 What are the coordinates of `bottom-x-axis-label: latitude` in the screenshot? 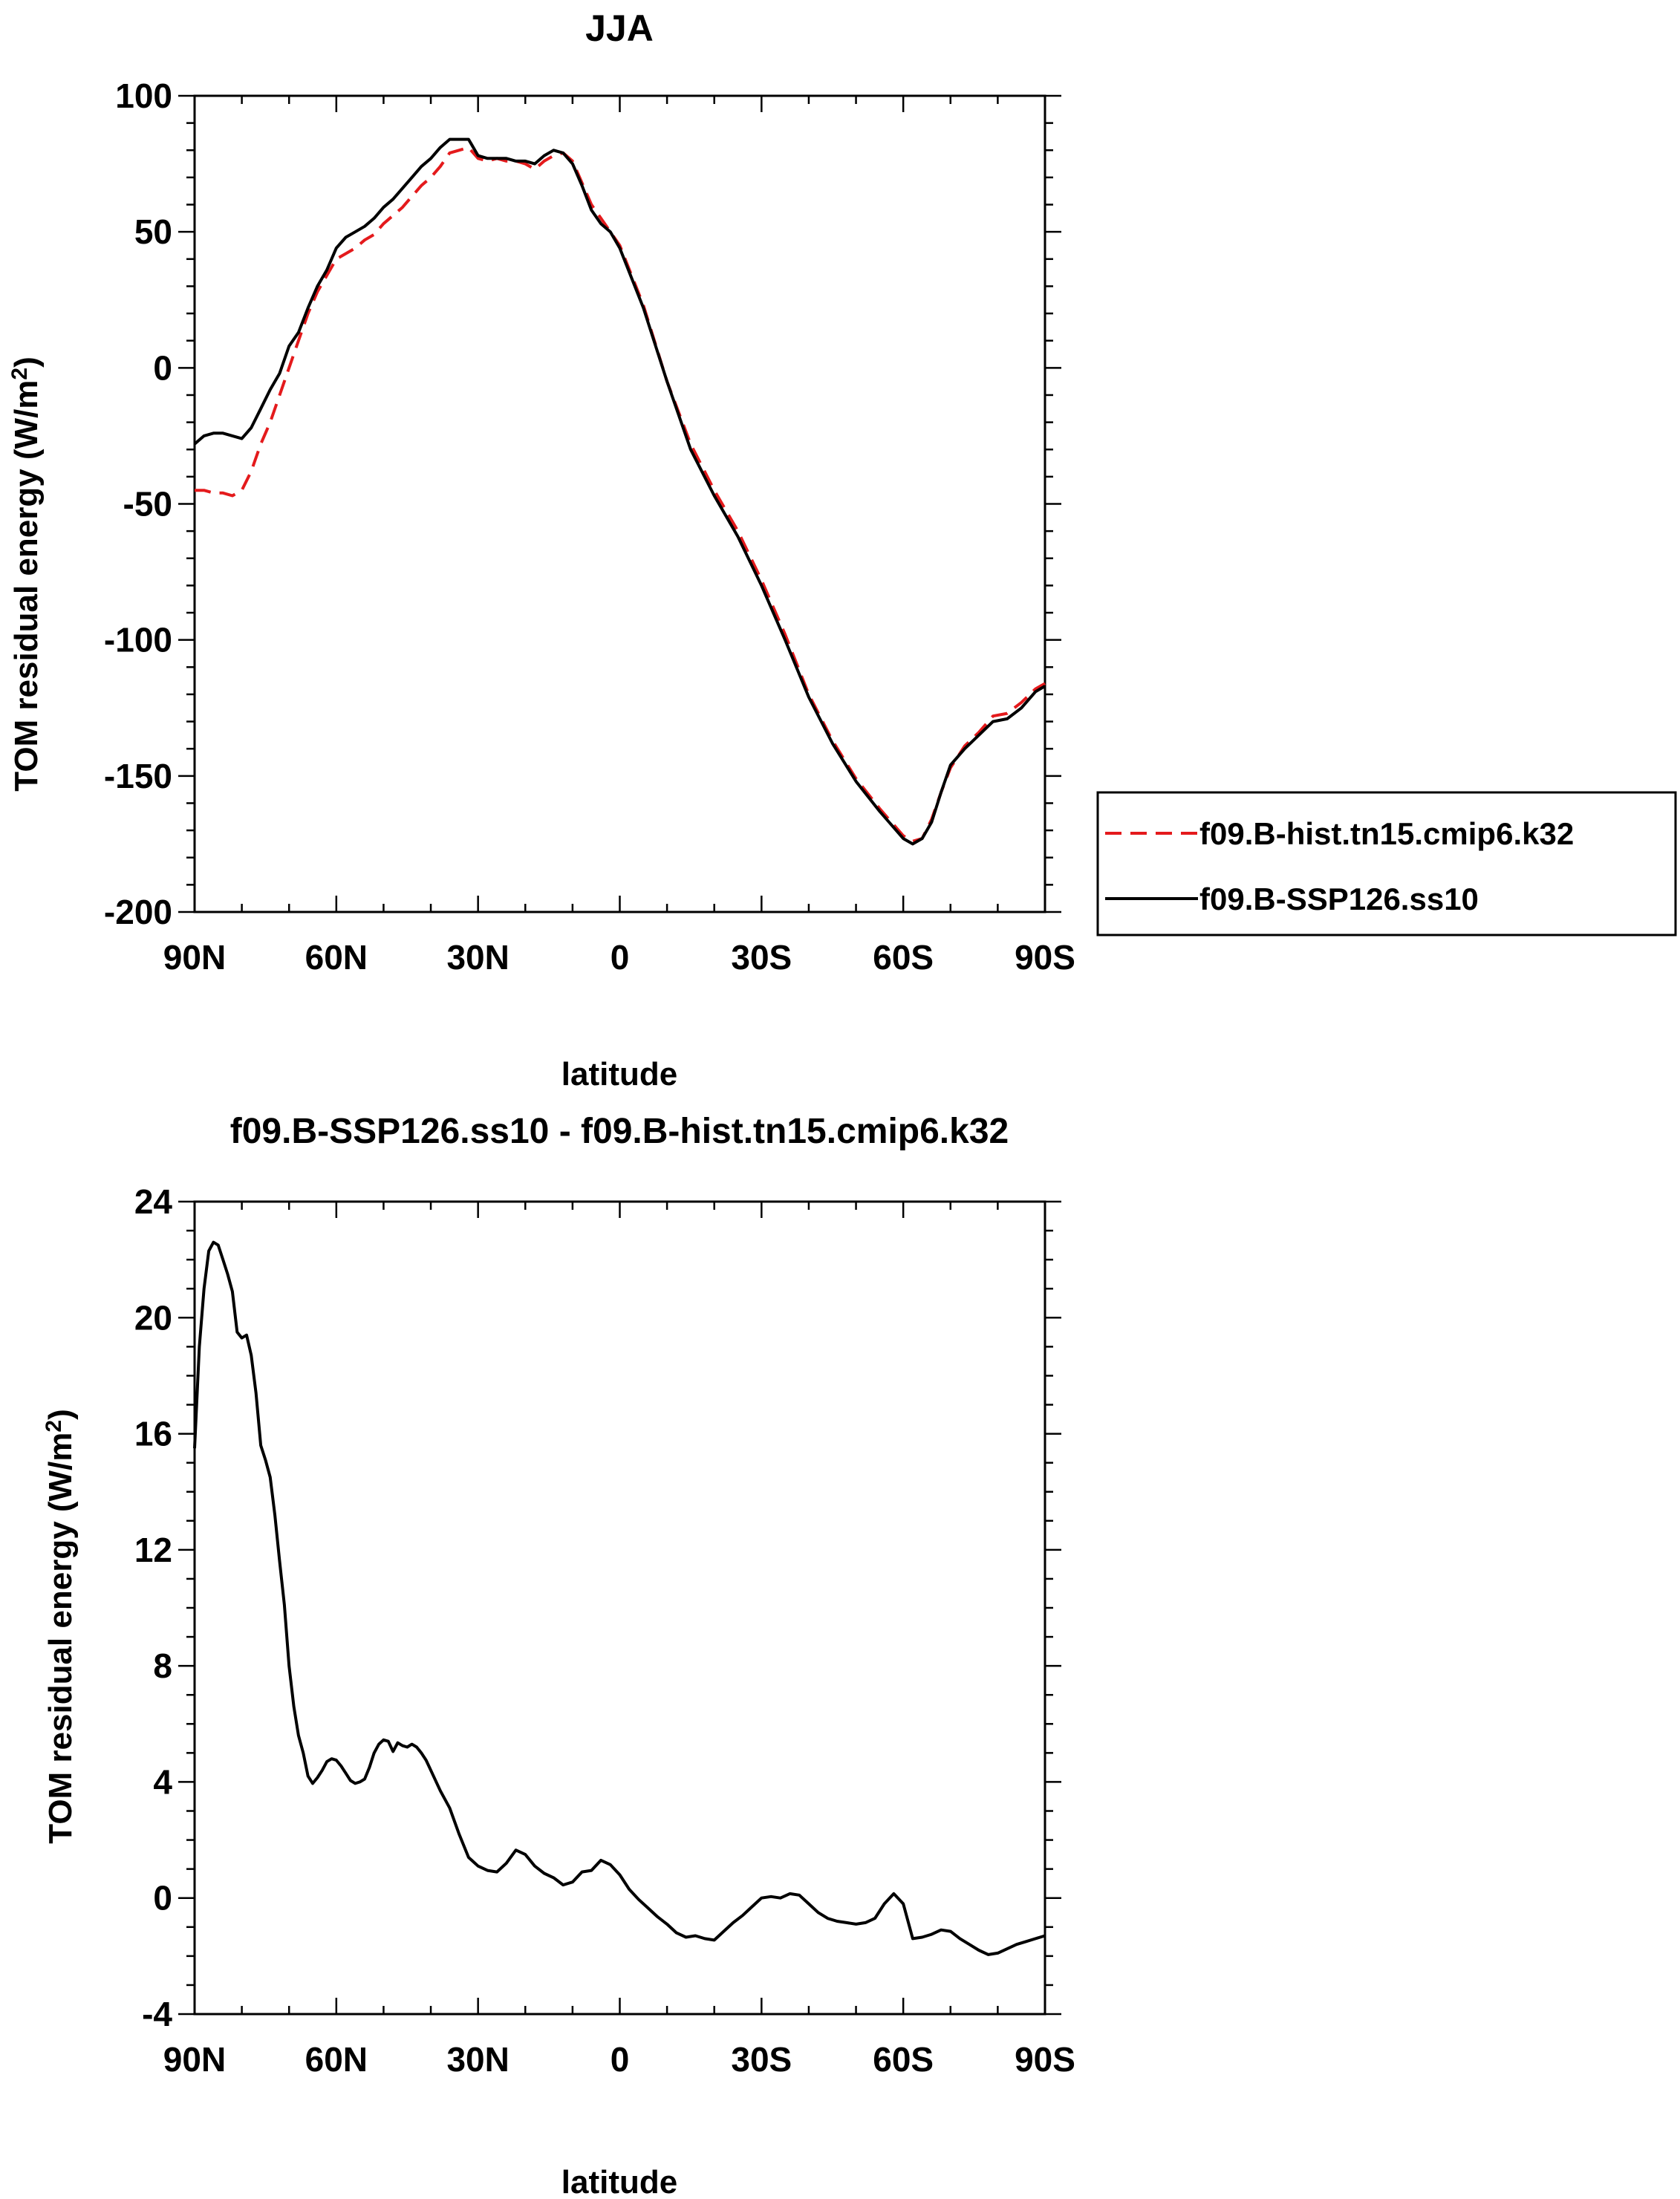 It's located at (619, 2181).